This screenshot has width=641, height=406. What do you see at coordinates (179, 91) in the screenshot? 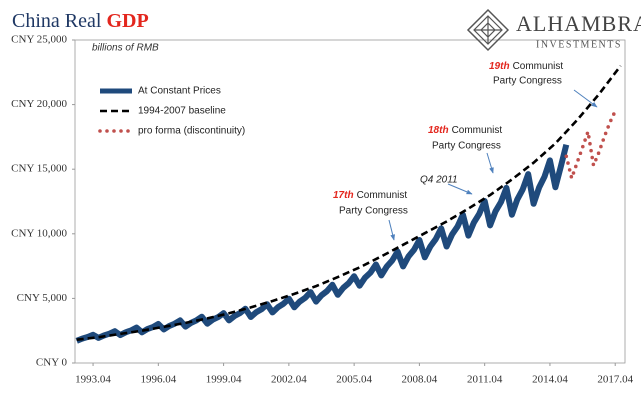
I see `legend-label: At Constant Prices` at bounding box center [179, 91].